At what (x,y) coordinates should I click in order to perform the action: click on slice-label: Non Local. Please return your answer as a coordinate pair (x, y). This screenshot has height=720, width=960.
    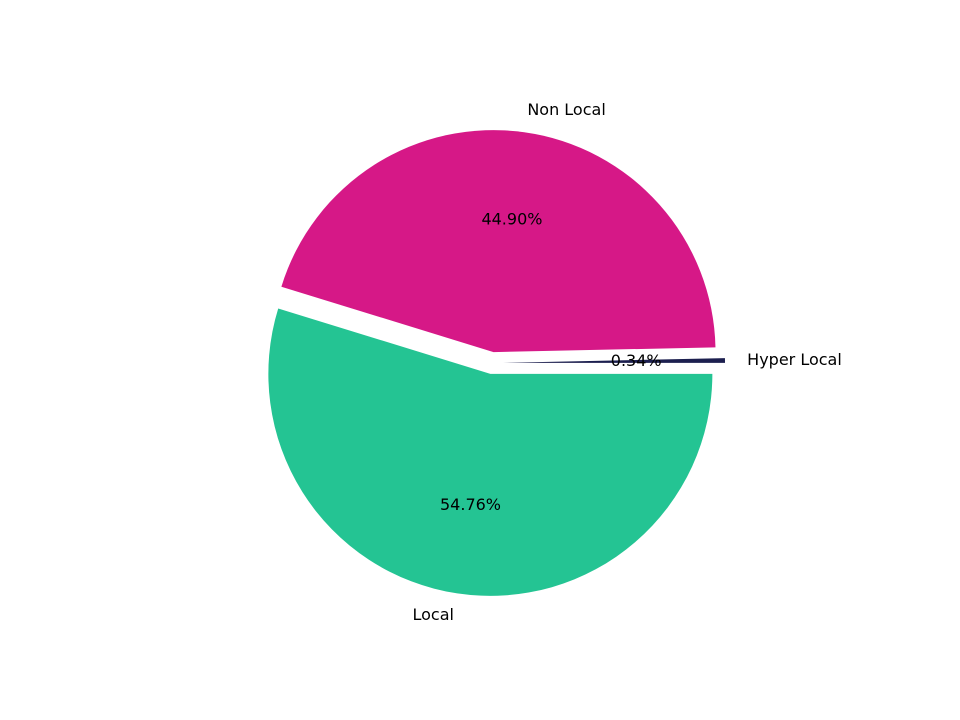
    Looking at the image, I should click on (566, 109).